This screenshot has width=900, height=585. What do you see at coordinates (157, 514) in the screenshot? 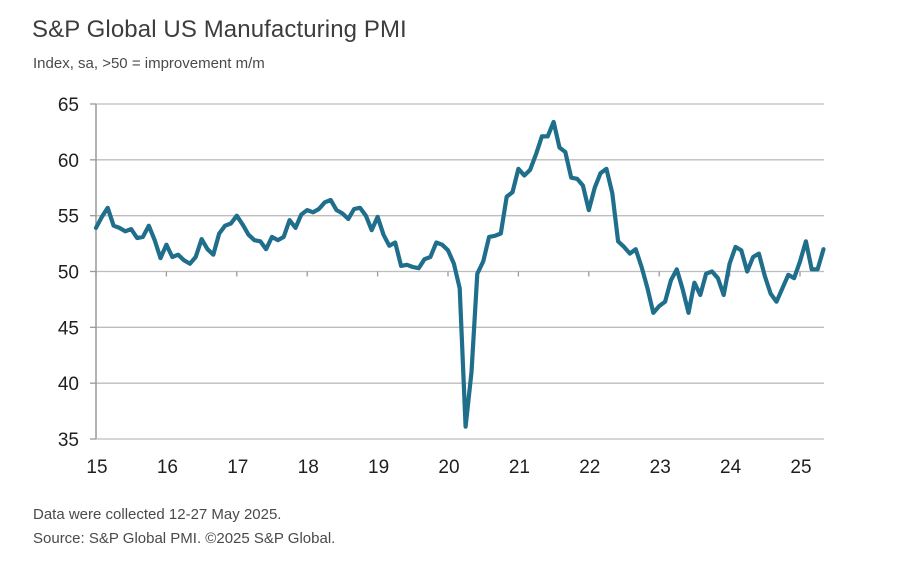
I see `data-collection-note: Data were collected 12-27 May 2025.` at bounding box center [157, 514].